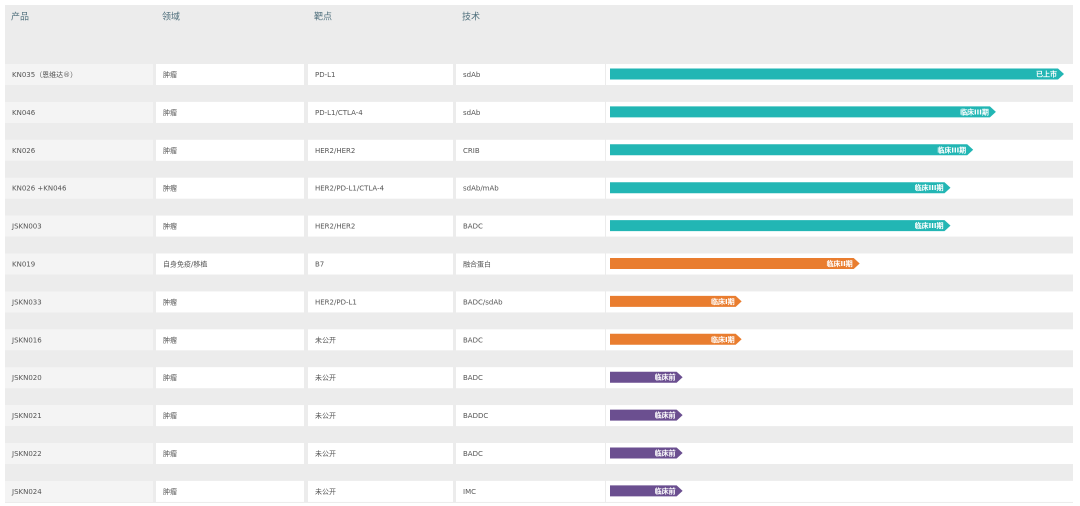  Describe the element at coordinates (477, 264) in the screenshot. I see `cell-text: 融合蛋白` at that location.